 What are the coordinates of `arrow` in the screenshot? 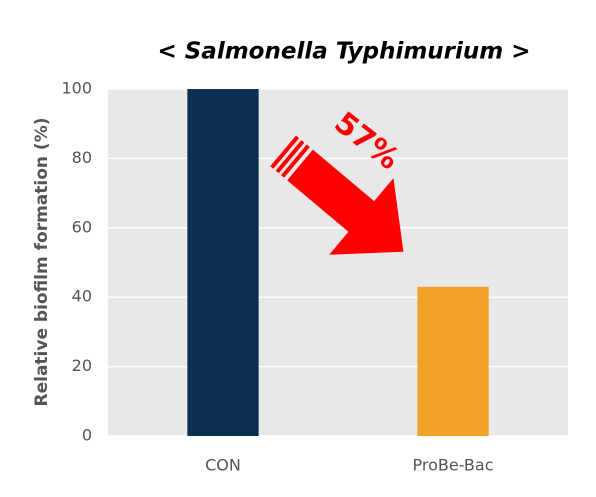 It's located at (337, 195).